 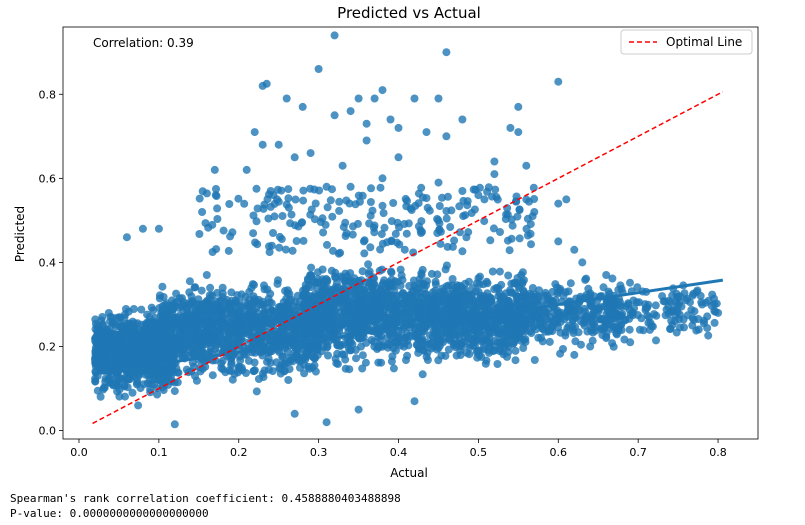 What do you see at coordinates (718, 452) in the screenshot?
I see `x-tick-label: 0.8` at bounding box center [718, 452].